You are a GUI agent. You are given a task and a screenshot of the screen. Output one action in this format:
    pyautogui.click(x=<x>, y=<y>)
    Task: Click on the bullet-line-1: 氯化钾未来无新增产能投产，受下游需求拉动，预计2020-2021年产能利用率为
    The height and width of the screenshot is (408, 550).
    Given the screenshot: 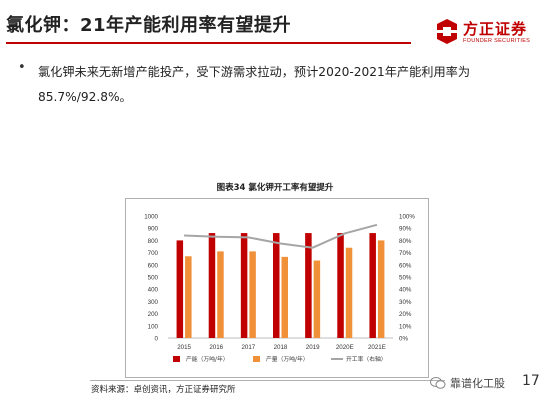 What is the action you would take?
    pyautogui.click(x=254, y=72)
    